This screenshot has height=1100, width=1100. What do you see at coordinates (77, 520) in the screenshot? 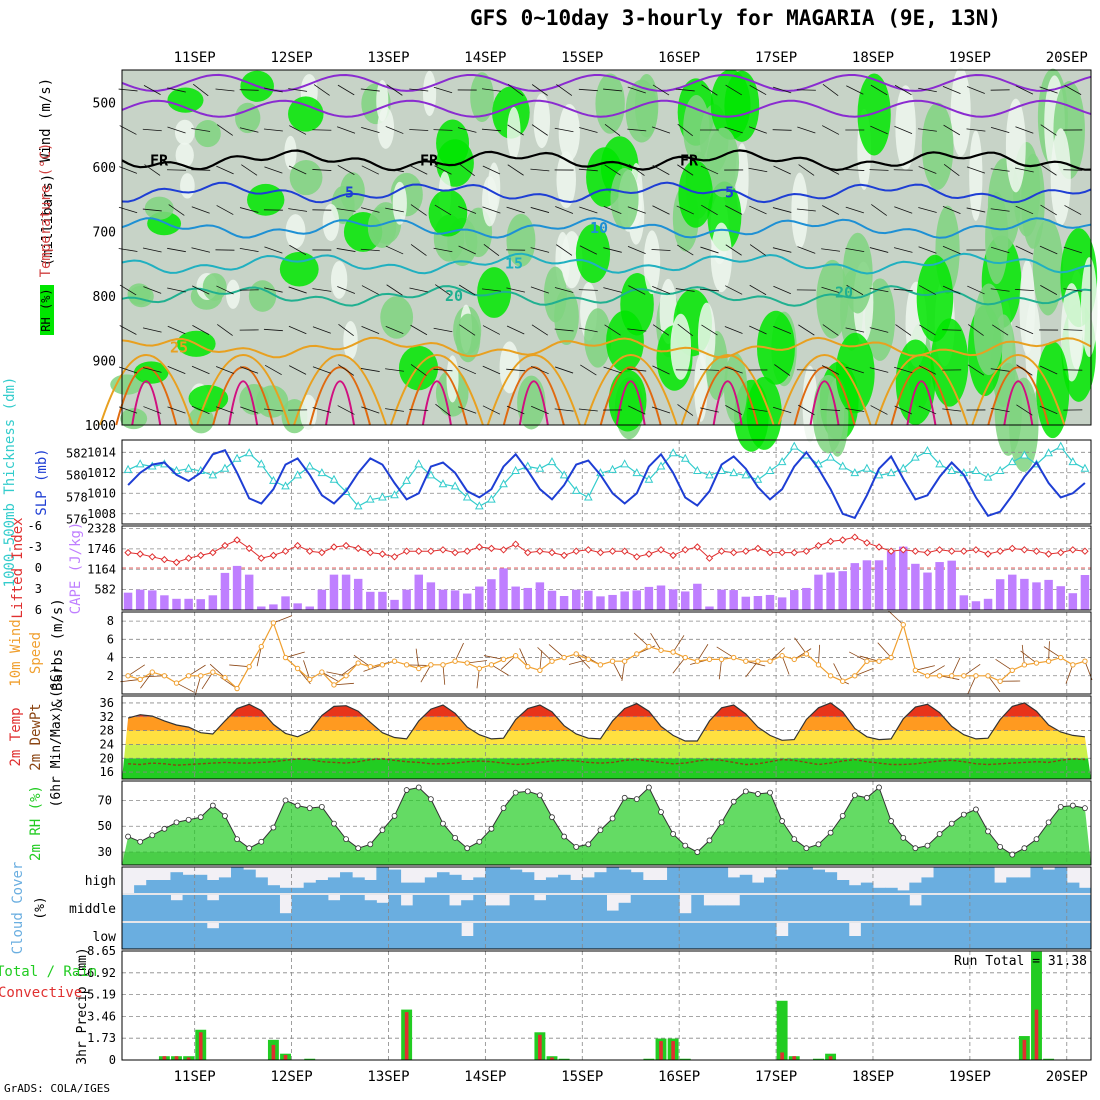
I see `thickness-tick: 576` at bounding box center [77, 520].